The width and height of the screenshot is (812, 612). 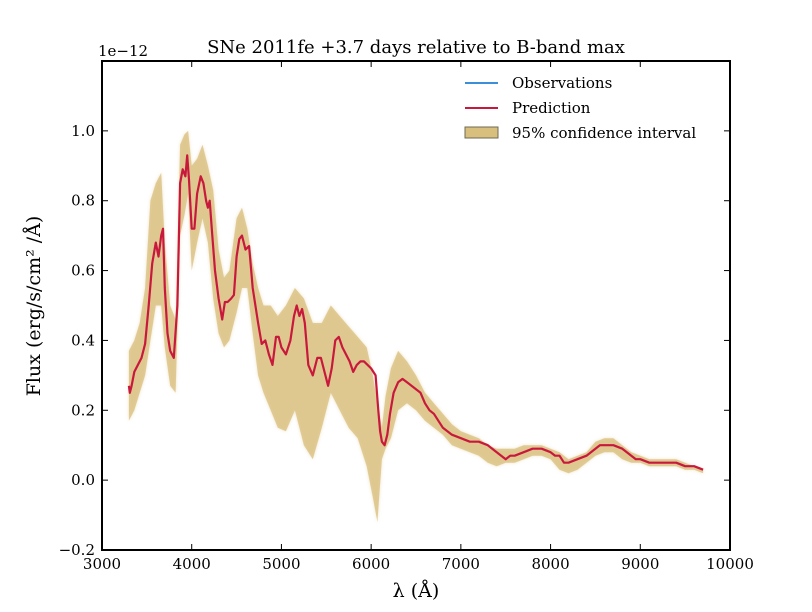 What do you see at coordinates (281, 564) in the screenshot?
I see `x-tick-label: 5000` at bounding box center [281, 564].